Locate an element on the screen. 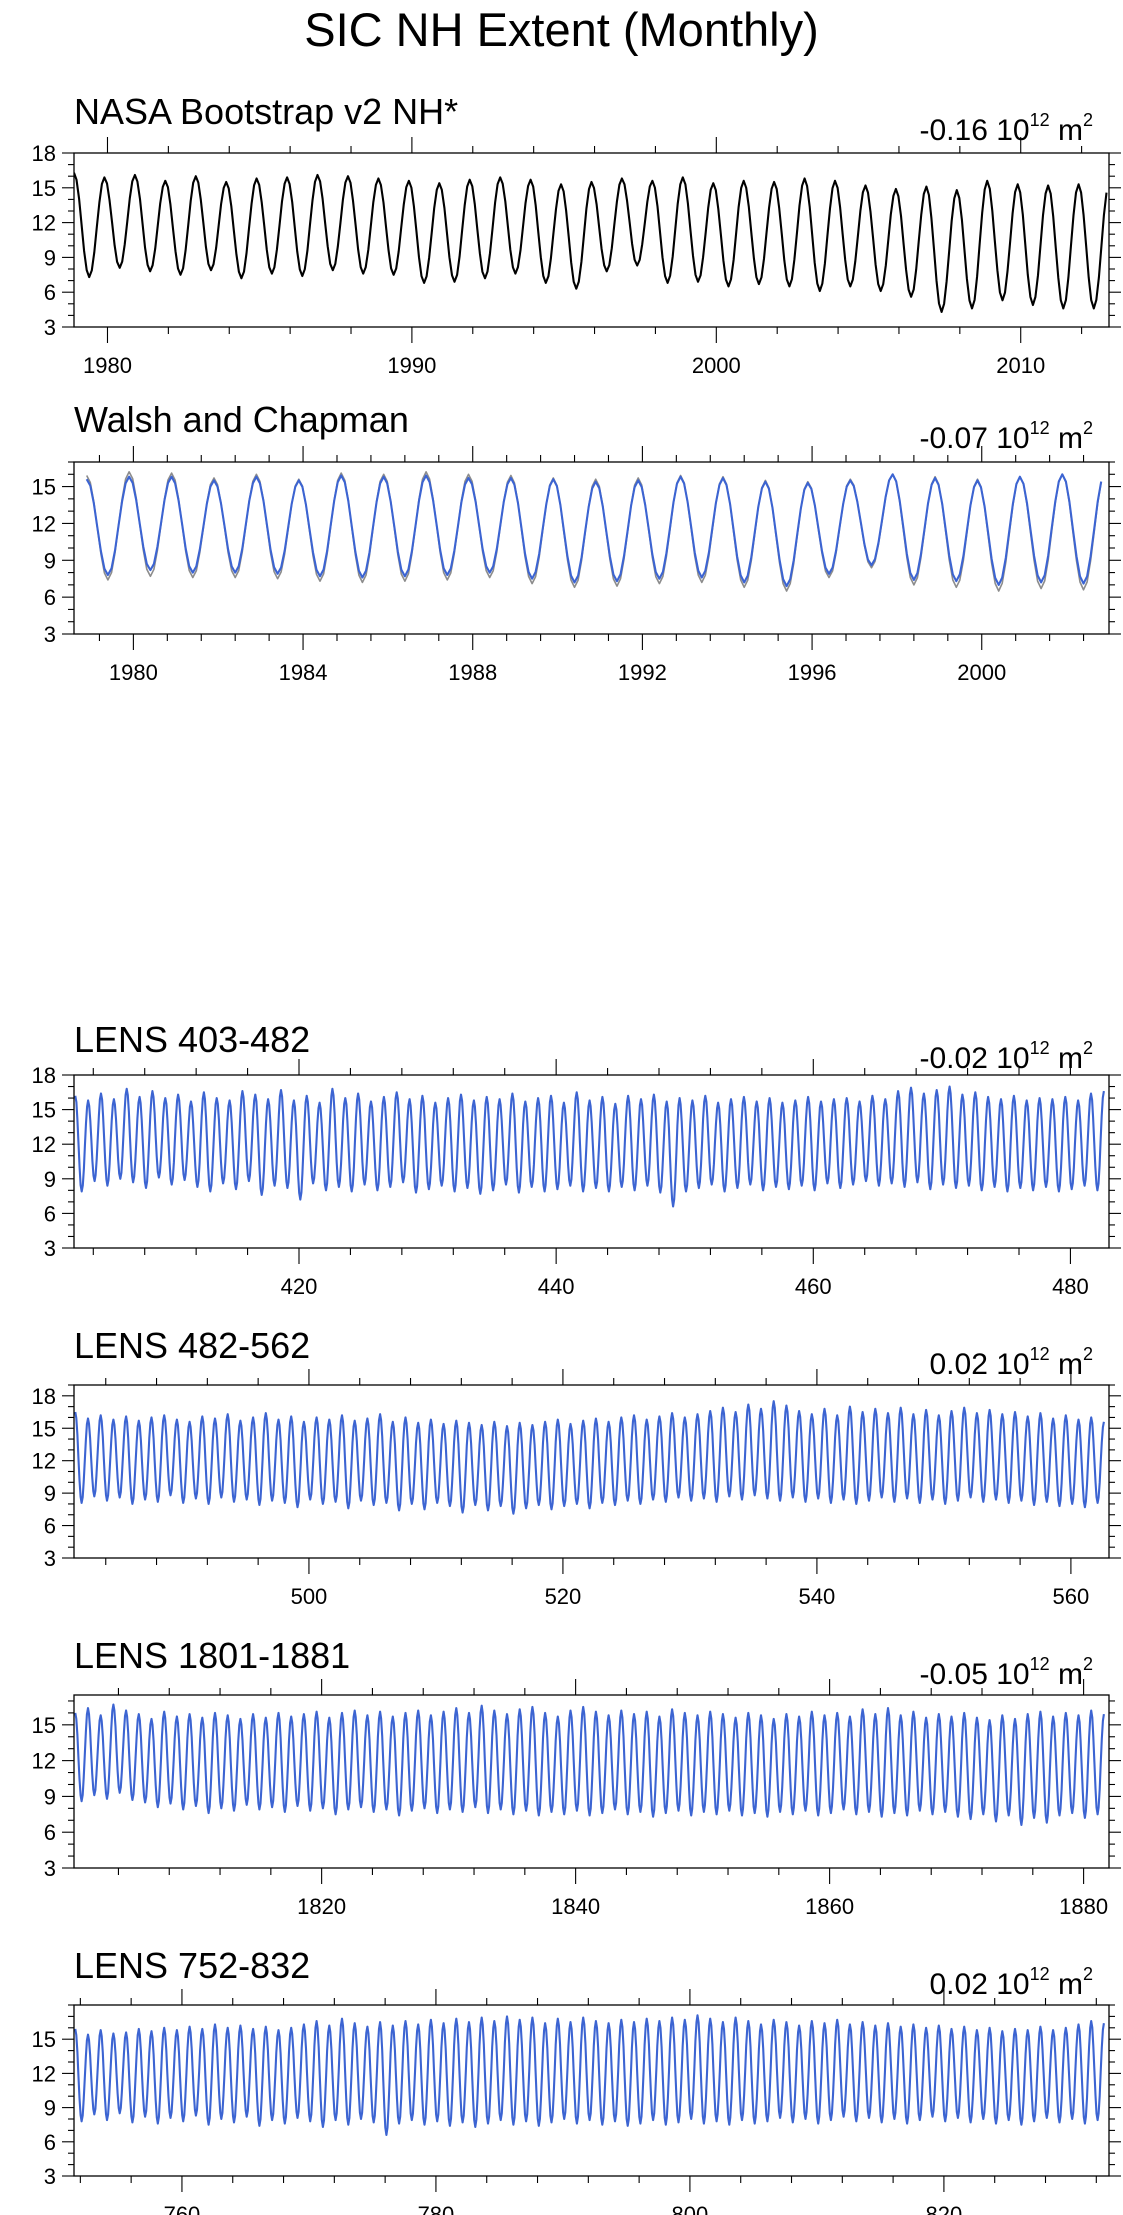  trend-annotation: -0.02 1012 m2 is located at coordinates (1007, 1053).